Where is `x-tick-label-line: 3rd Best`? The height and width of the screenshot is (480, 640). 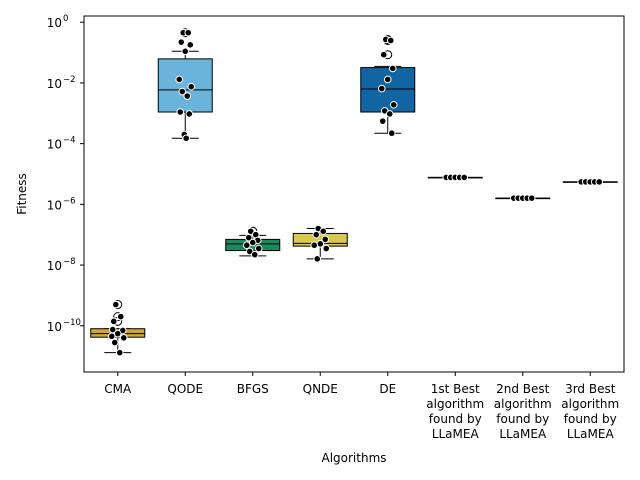 x-tick-label-line: 3rd Best is located at coordinates (590, 389).